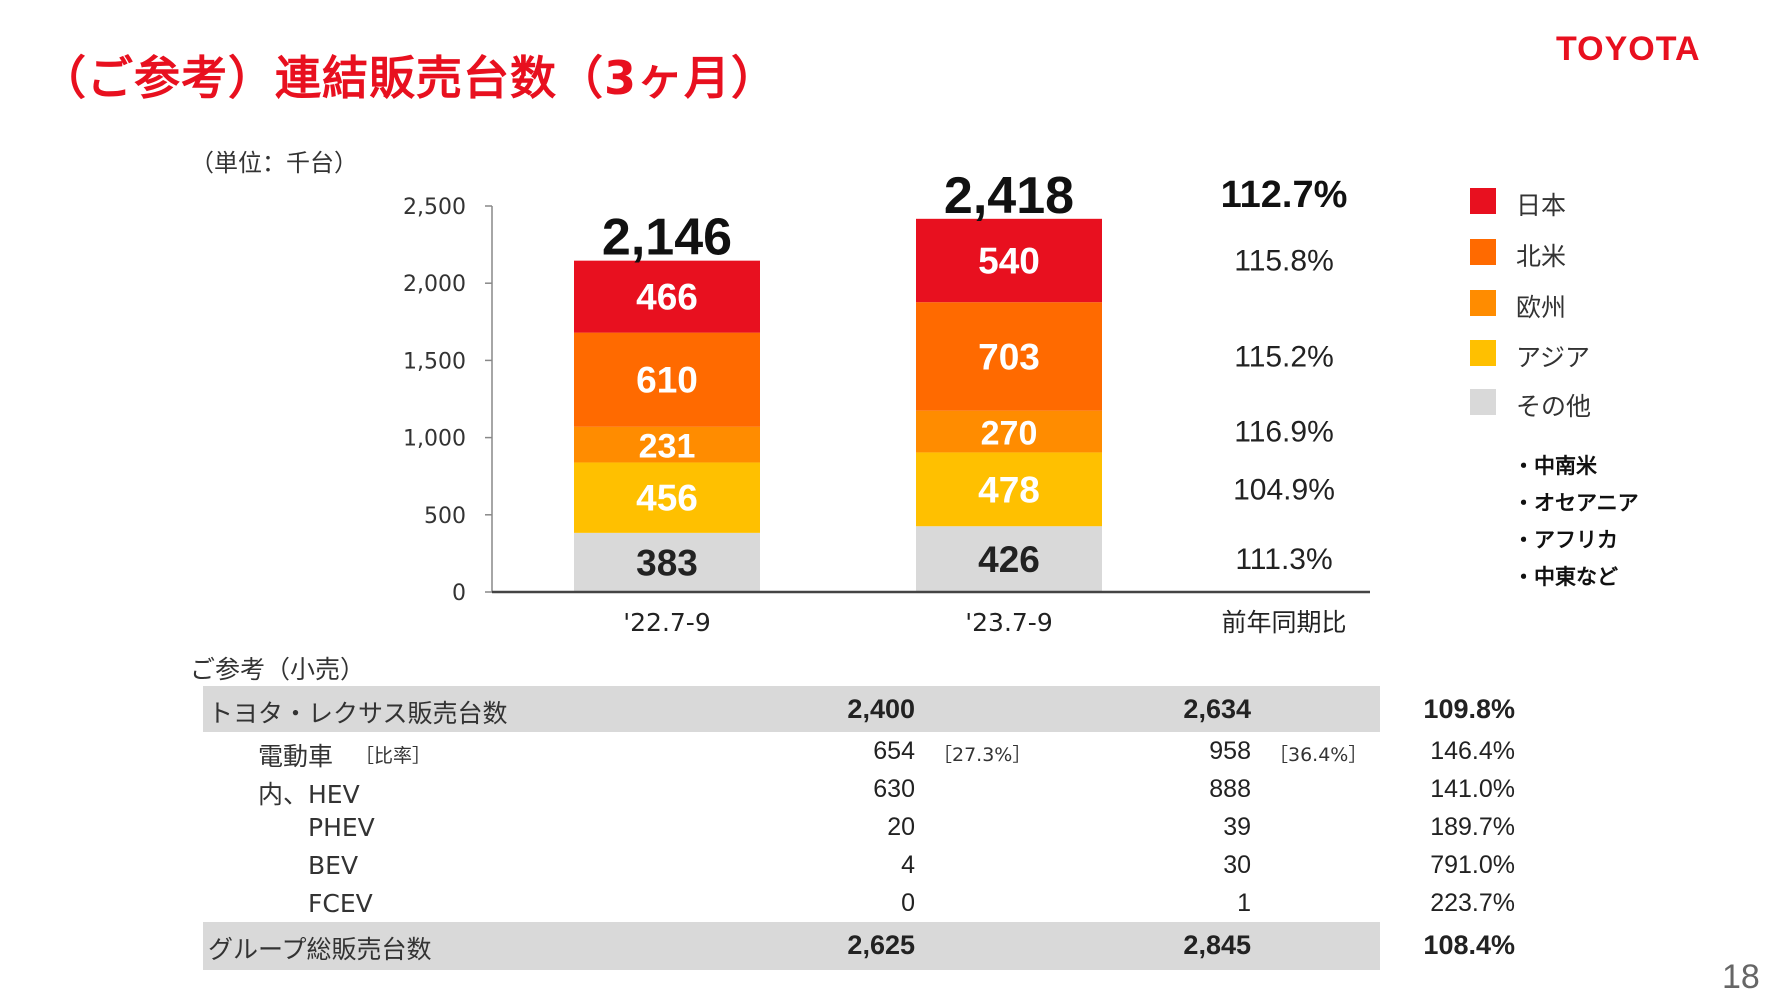  What do you see at coordinates (859, 827) in the screenshot?
I see `table-row: PHEV 20 39 189.7%` at bounding box center [859, 827].